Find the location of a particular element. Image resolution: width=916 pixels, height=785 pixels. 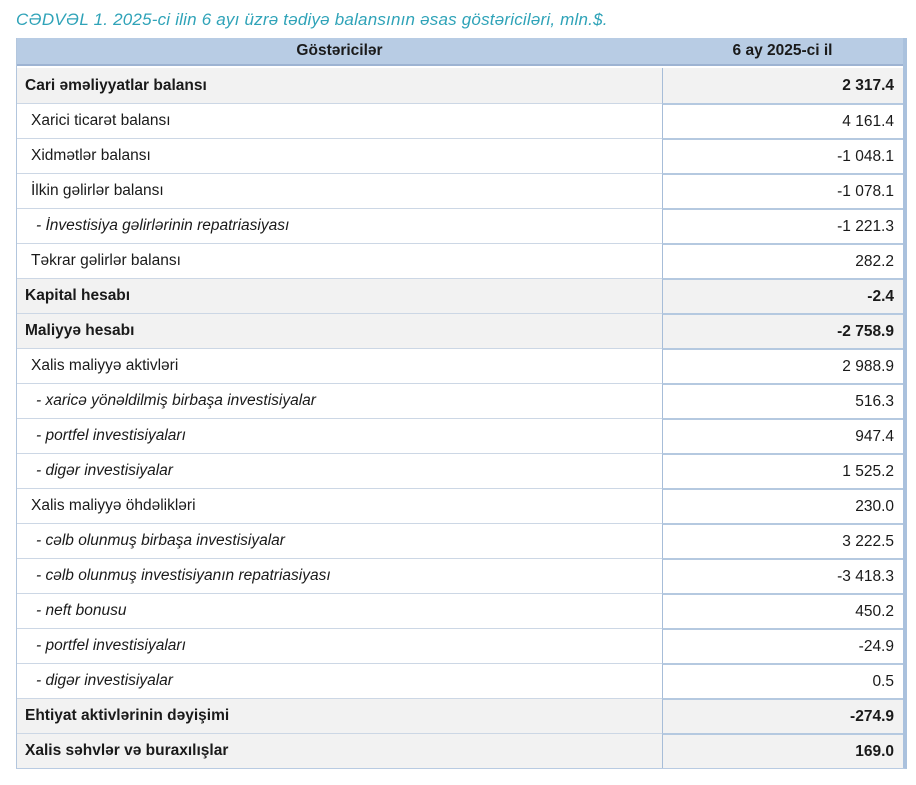

row-value: 1 525.2 is located at coordinates (782, 470).